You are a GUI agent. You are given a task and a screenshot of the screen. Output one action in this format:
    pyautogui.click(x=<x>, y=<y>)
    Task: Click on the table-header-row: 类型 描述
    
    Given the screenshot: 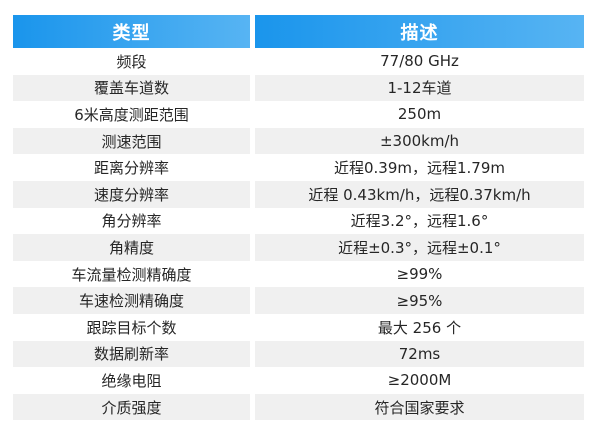 What is the action you would take?
    pyautogui.click(x=298, y=31)
    